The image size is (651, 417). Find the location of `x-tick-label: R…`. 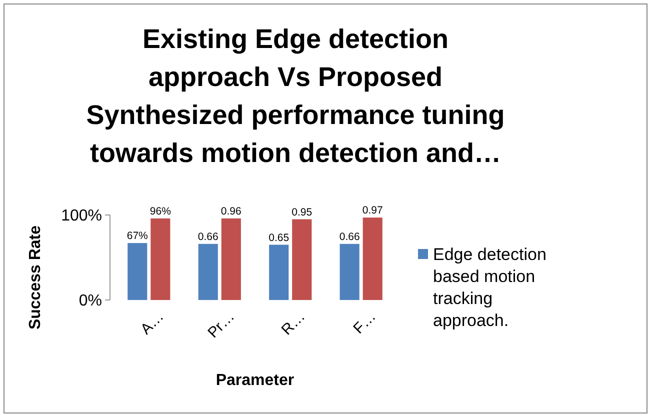

x-tick-label: R… is located at coordinates (293, 323).